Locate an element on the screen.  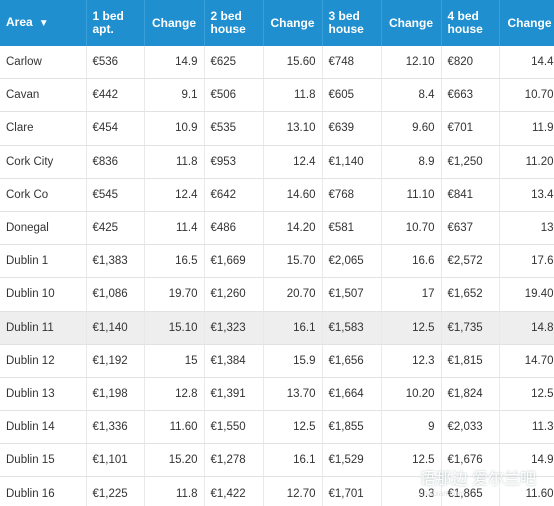
cell-rent: €953 is located at coordinates (234, 162).